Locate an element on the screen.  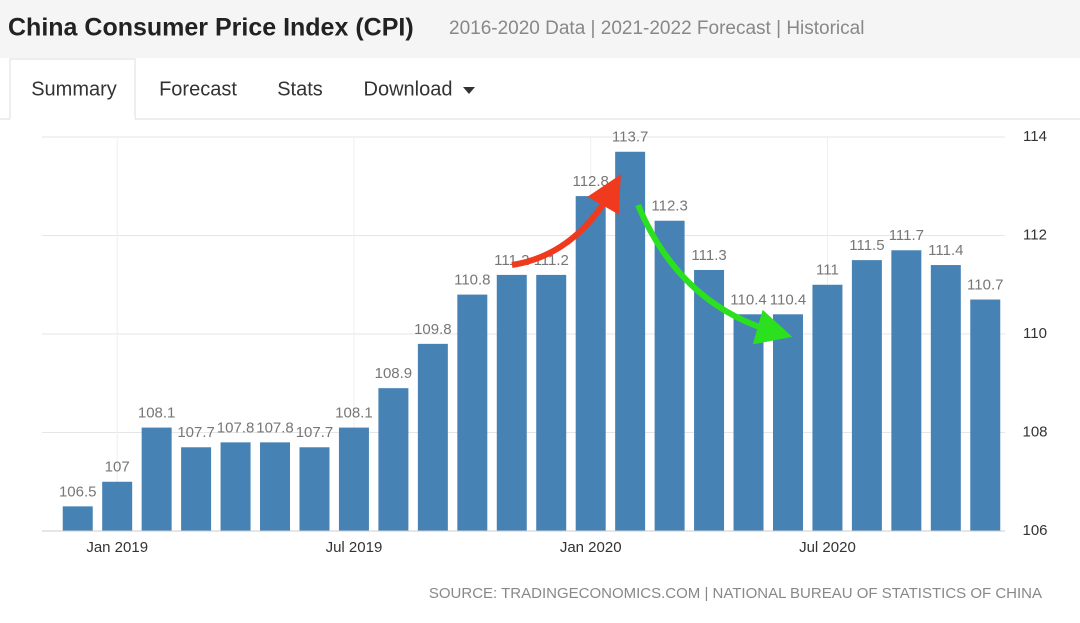
tab: Download is located at coordinates (408, 89).